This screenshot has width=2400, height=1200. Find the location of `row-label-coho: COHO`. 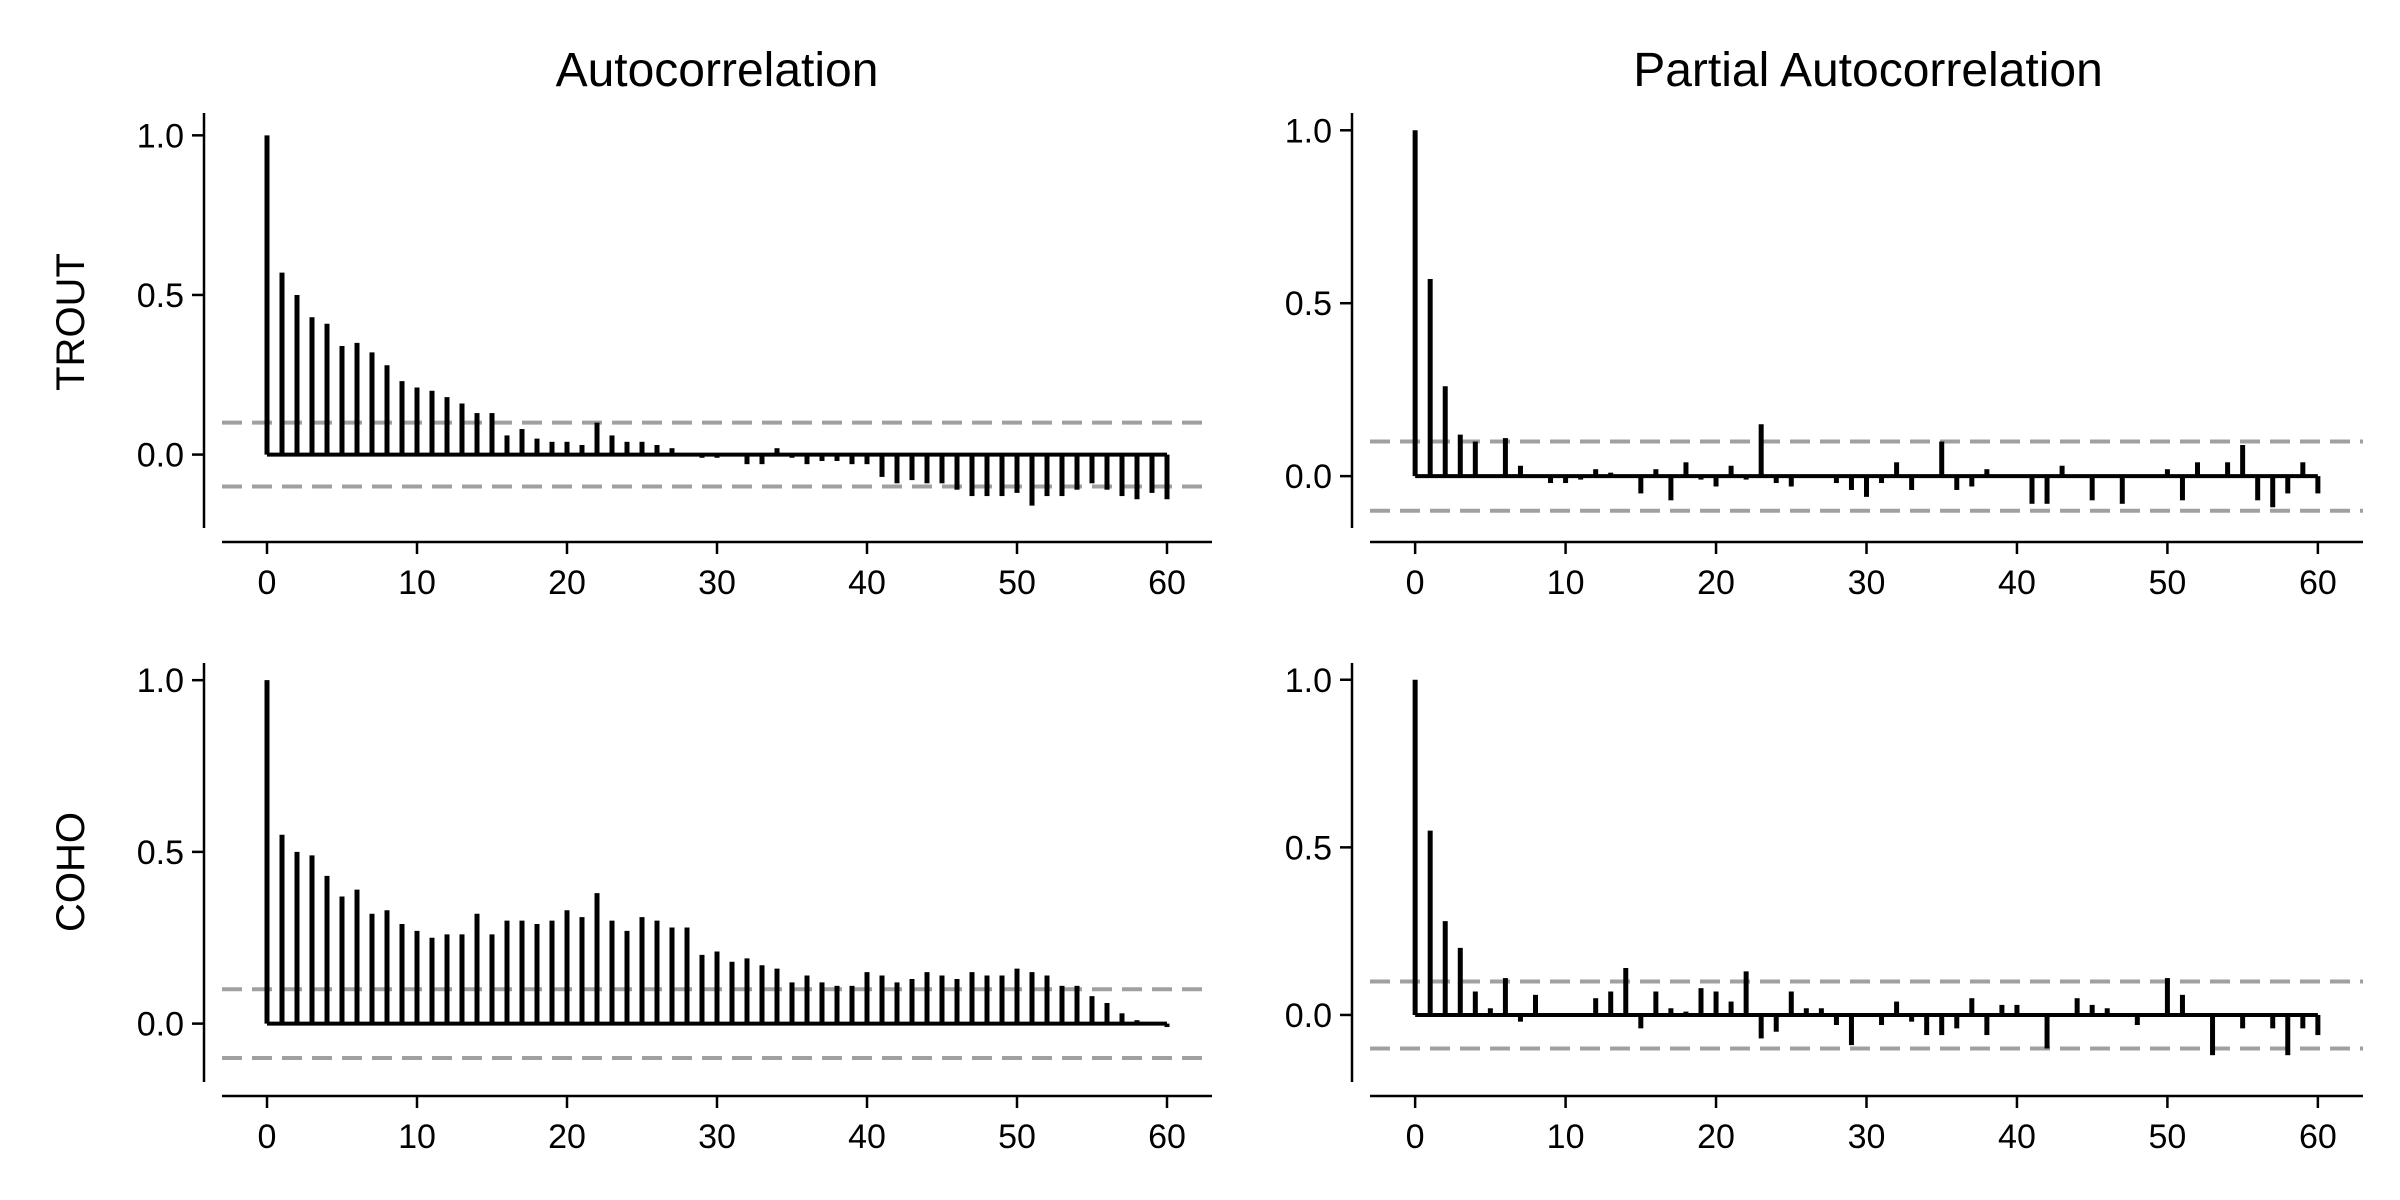

row-label-coho: COHO is located at coordinates (71, 872).